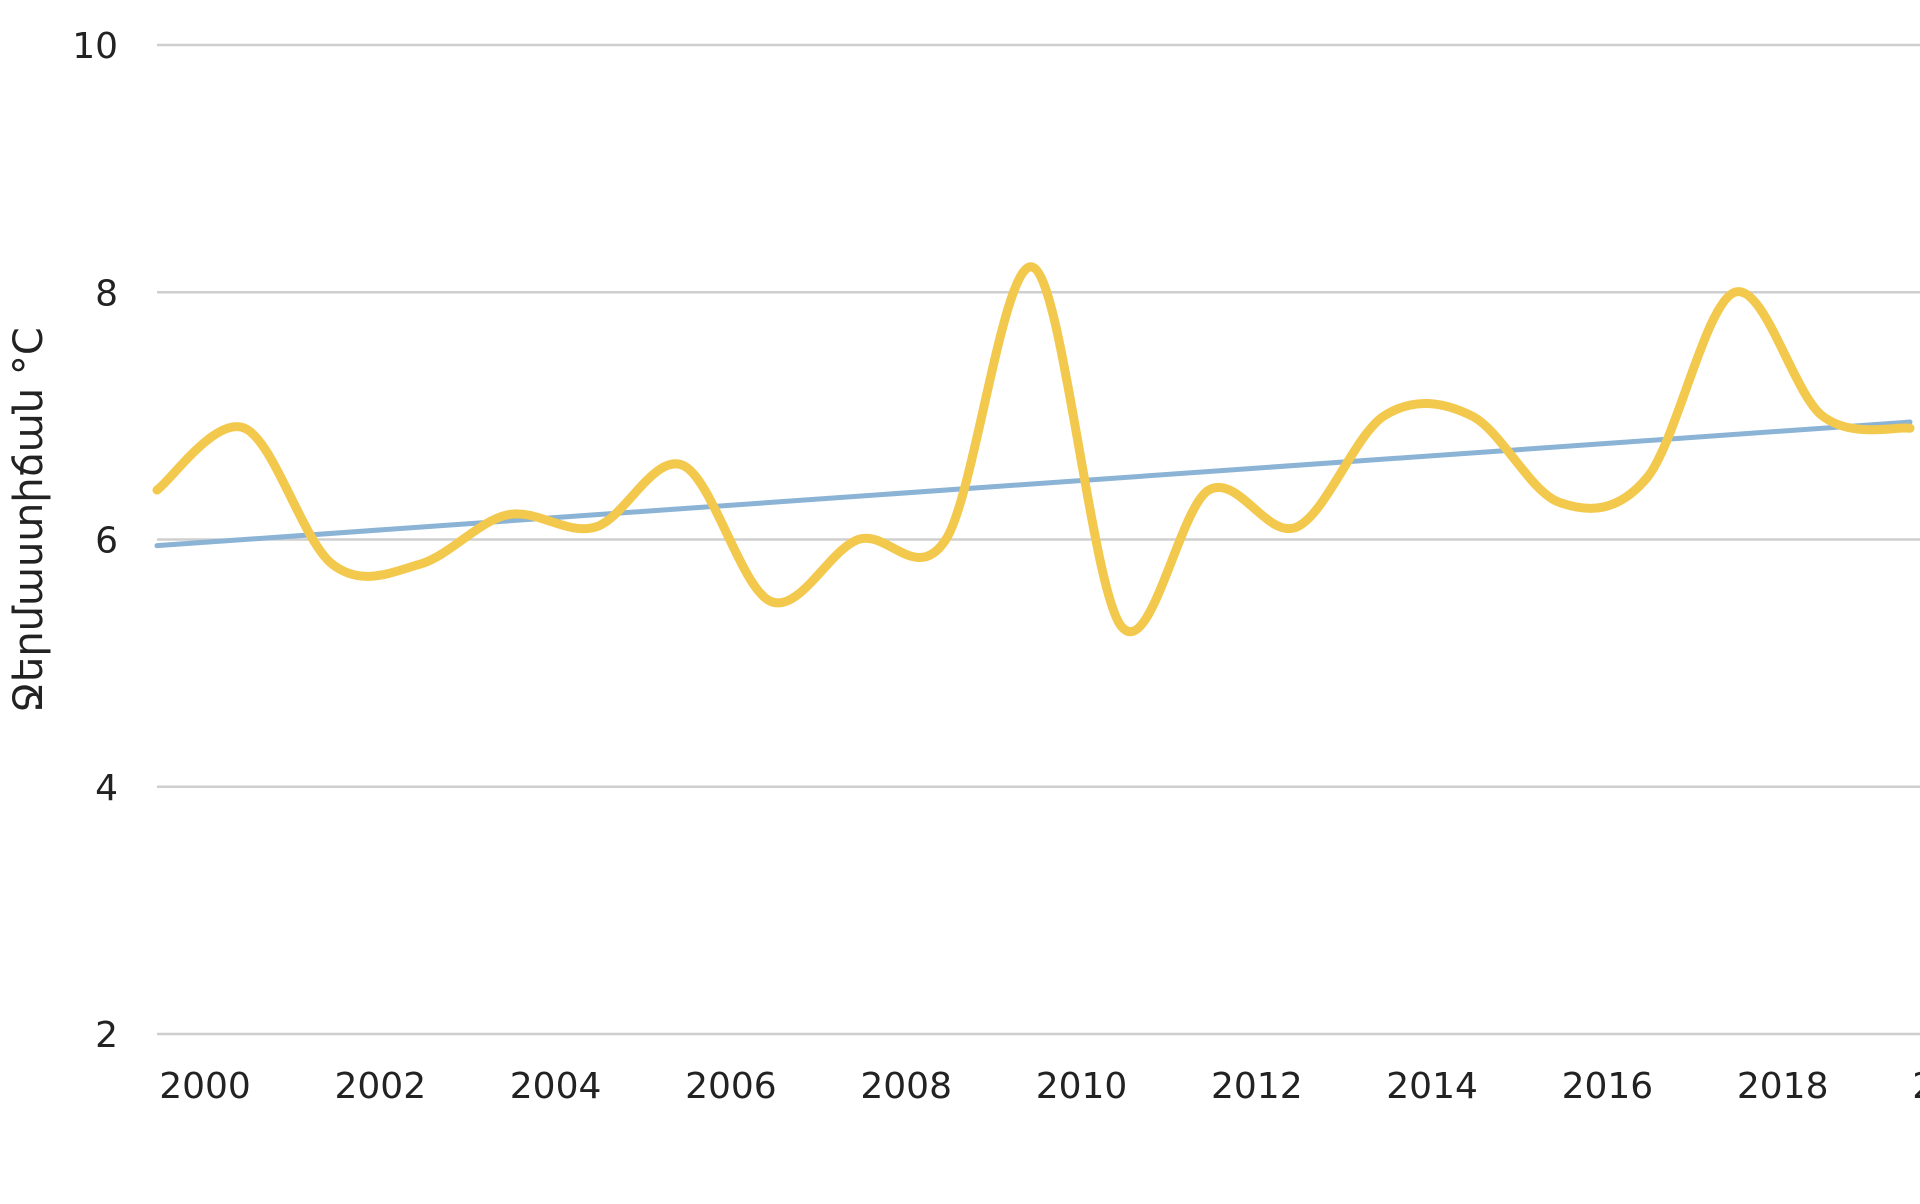 Image resolution: width=1920 pixels, height=1204 pixels. Describe the element at coordinates (380, 1086) in the screenshot. I see `x-tick-label: 2002` at that location.